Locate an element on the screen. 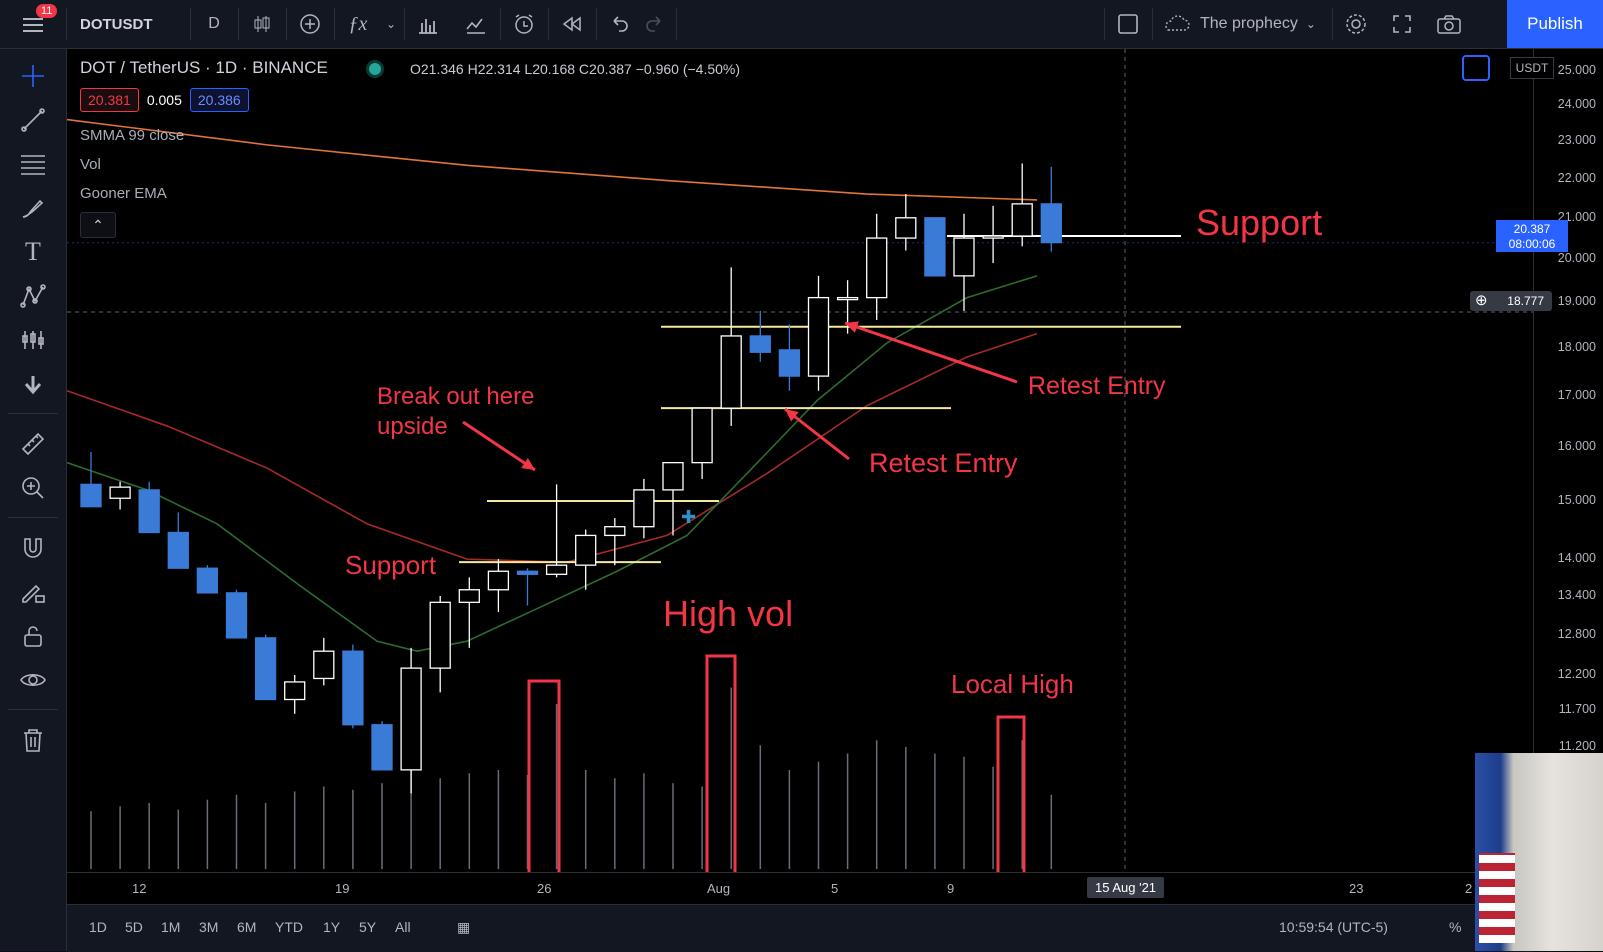 The image size is (1603, 952). magnet-icon is located at coordinates (33, 548).